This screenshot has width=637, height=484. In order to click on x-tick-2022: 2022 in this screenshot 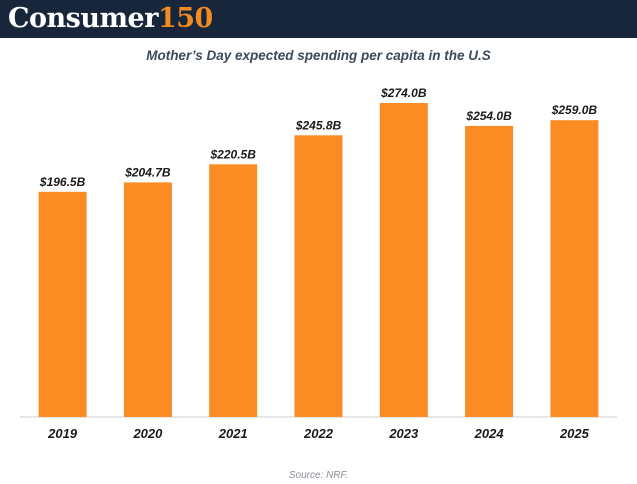, I will do `click(318, 433)`.